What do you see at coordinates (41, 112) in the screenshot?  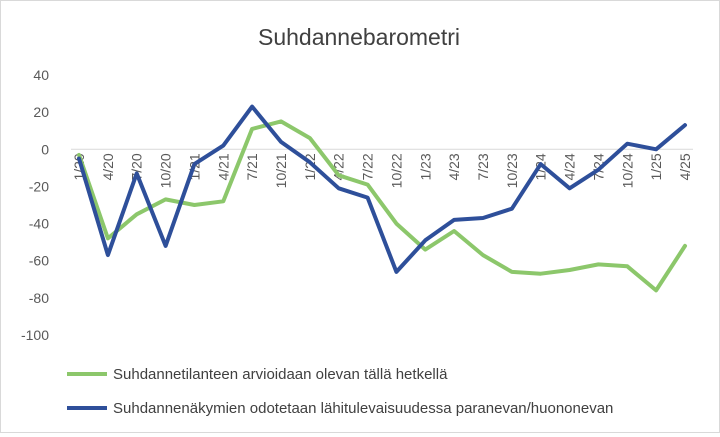 I see `y-tick-label: 20` at bounding box center [41, 112].